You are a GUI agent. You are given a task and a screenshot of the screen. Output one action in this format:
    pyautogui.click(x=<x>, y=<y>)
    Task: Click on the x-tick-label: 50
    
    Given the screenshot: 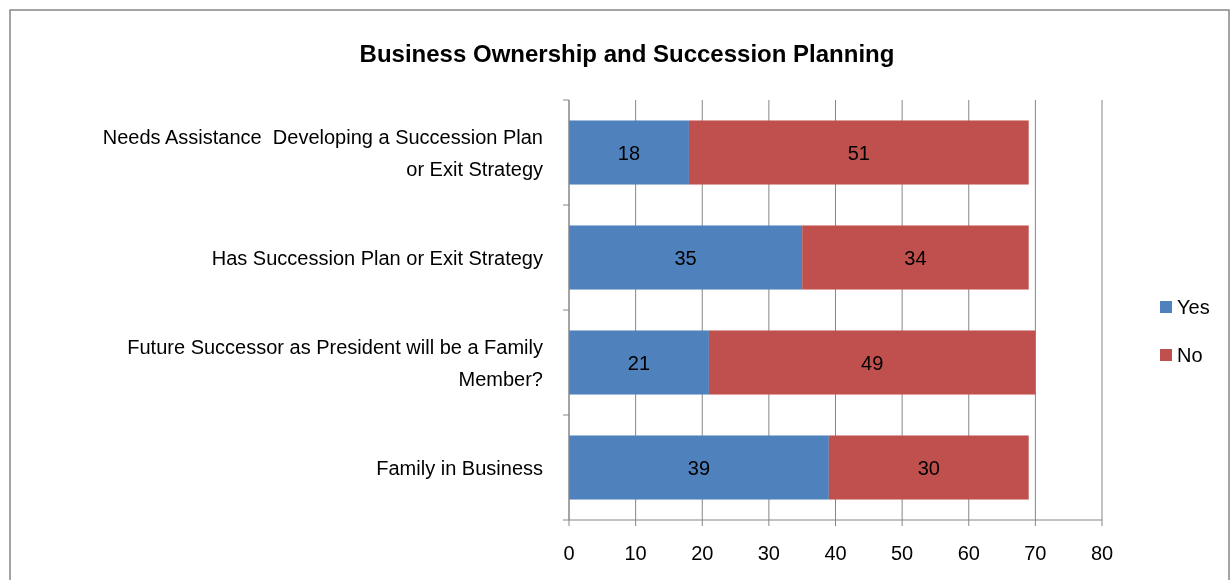 What is the action you would take?
    pyautogui.click(x=902, y=553)
    